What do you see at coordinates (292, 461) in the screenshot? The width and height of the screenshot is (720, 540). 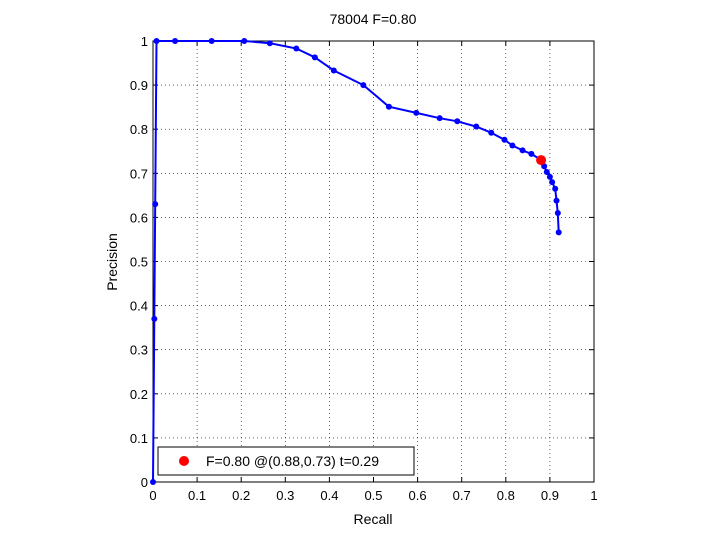 I see `legend-label: F=0.80 @(0.88,0.73) t=0.29` at bounding box center [292, 461].